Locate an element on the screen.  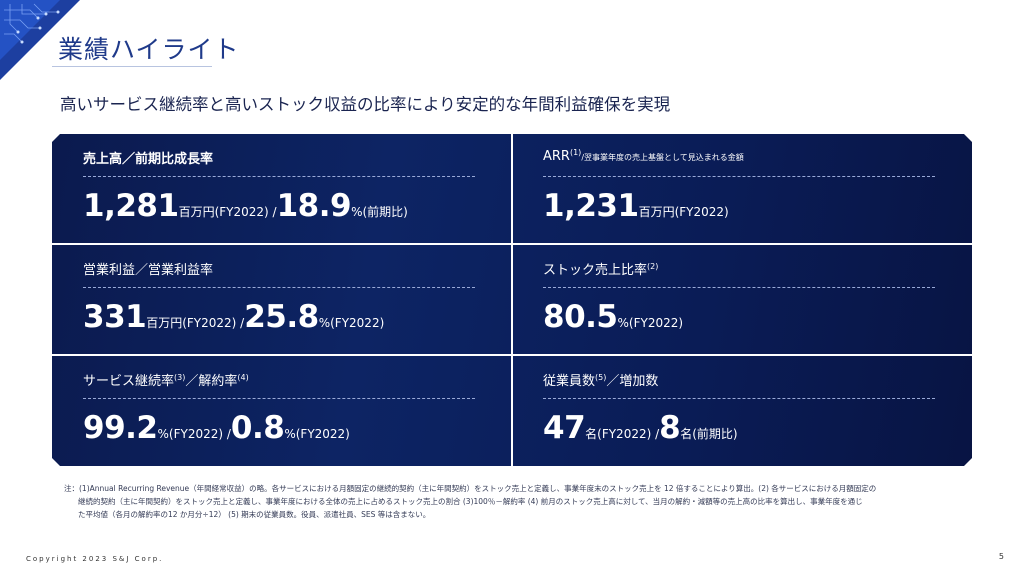
metric-label: 売上高／前期比成長率 is located at coordinates (148, 159).